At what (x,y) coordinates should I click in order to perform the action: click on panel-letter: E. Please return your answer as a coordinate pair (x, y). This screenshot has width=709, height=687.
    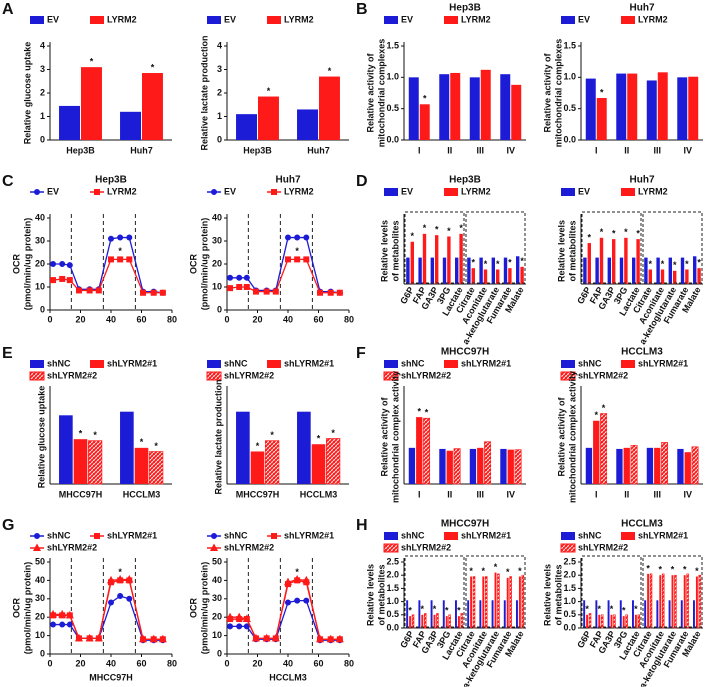
    Looking at the image, I should click on (7, 353).